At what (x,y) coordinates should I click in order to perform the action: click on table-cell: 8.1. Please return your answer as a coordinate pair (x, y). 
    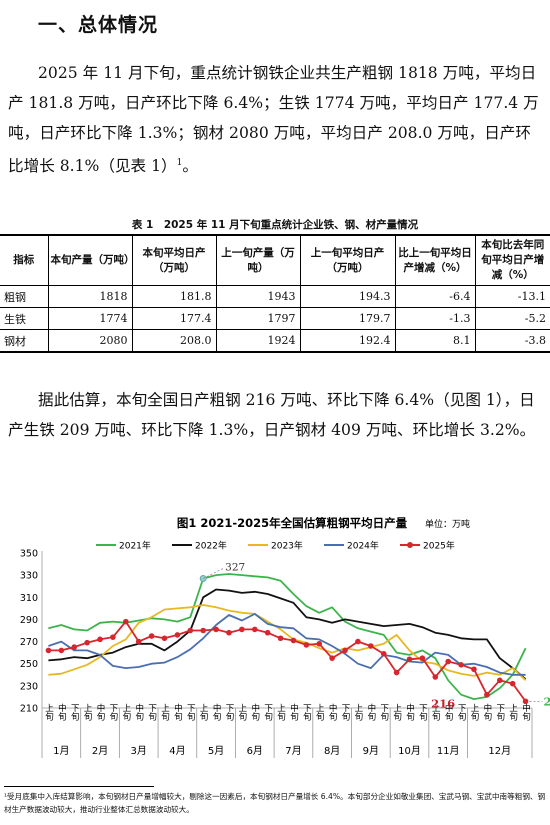
    Looking at the image, I should click on (434, 341).